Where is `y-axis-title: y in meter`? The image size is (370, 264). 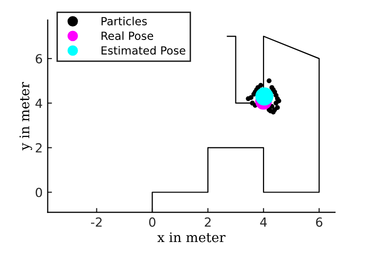
y-axis-title: y in meter is located at coordinates (25, 116).